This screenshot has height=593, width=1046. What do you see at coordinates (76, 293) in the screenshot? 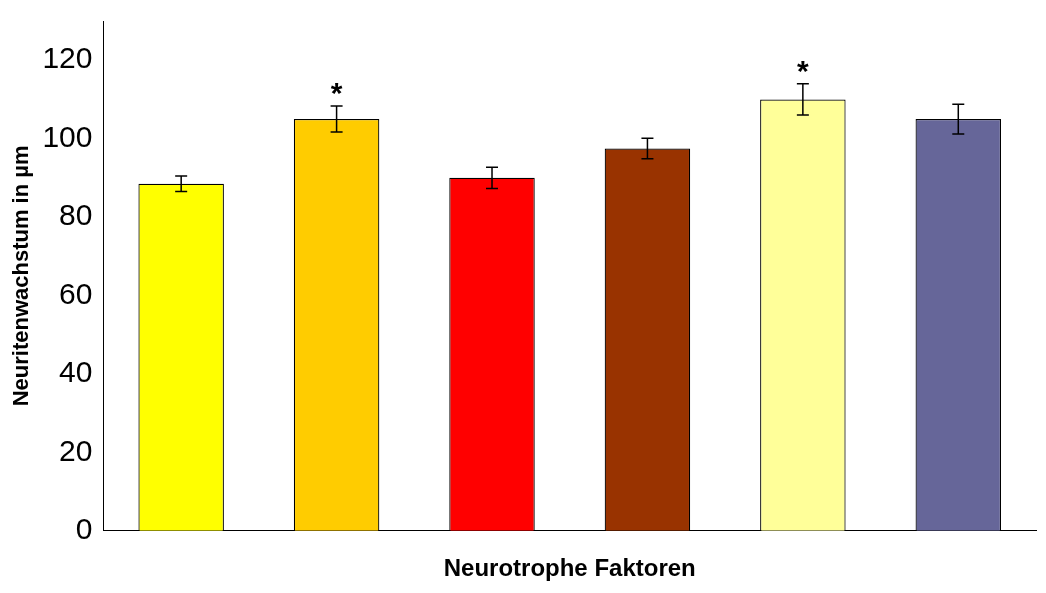
I see `y-tick-label: 60` at bounding box center [76, 293].